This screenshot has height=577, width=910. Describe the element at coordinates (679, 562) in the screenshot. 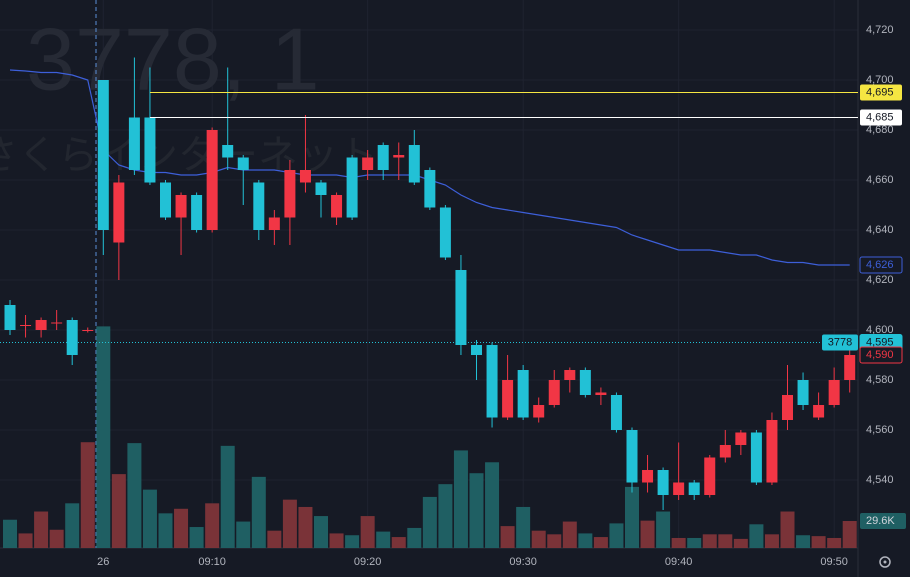

I see `x-tick-label: 09:40` at that location.